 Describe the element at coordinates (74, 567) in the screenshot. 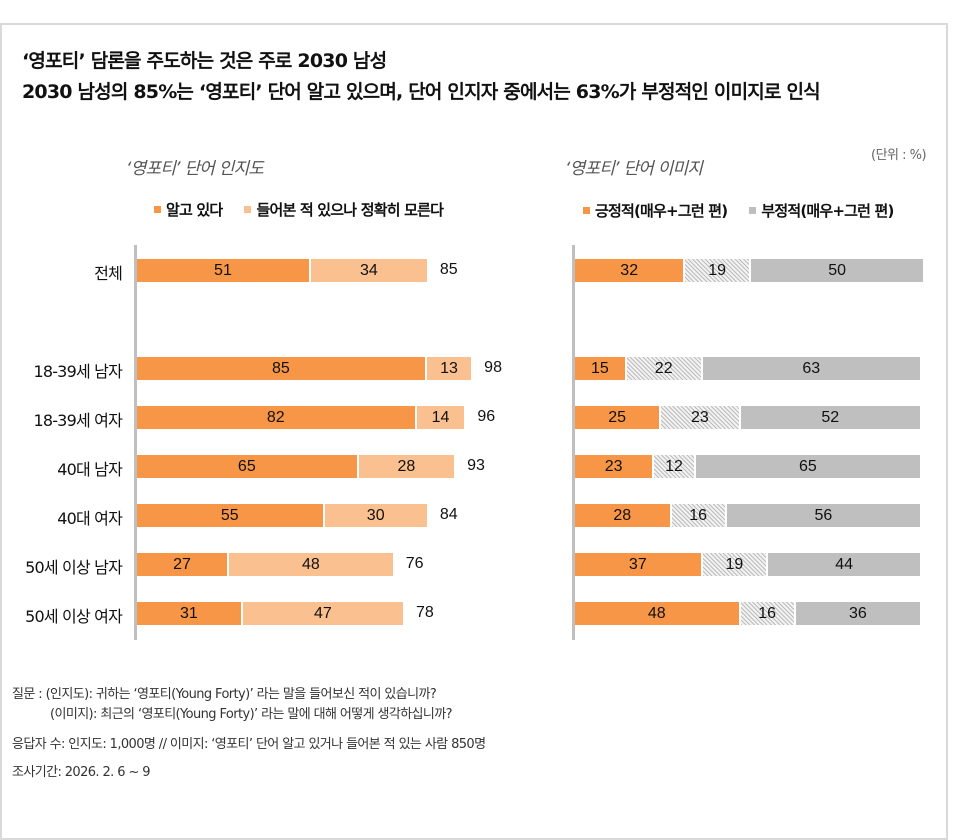

I see `category-label: 50세 이상 남자` at that location.